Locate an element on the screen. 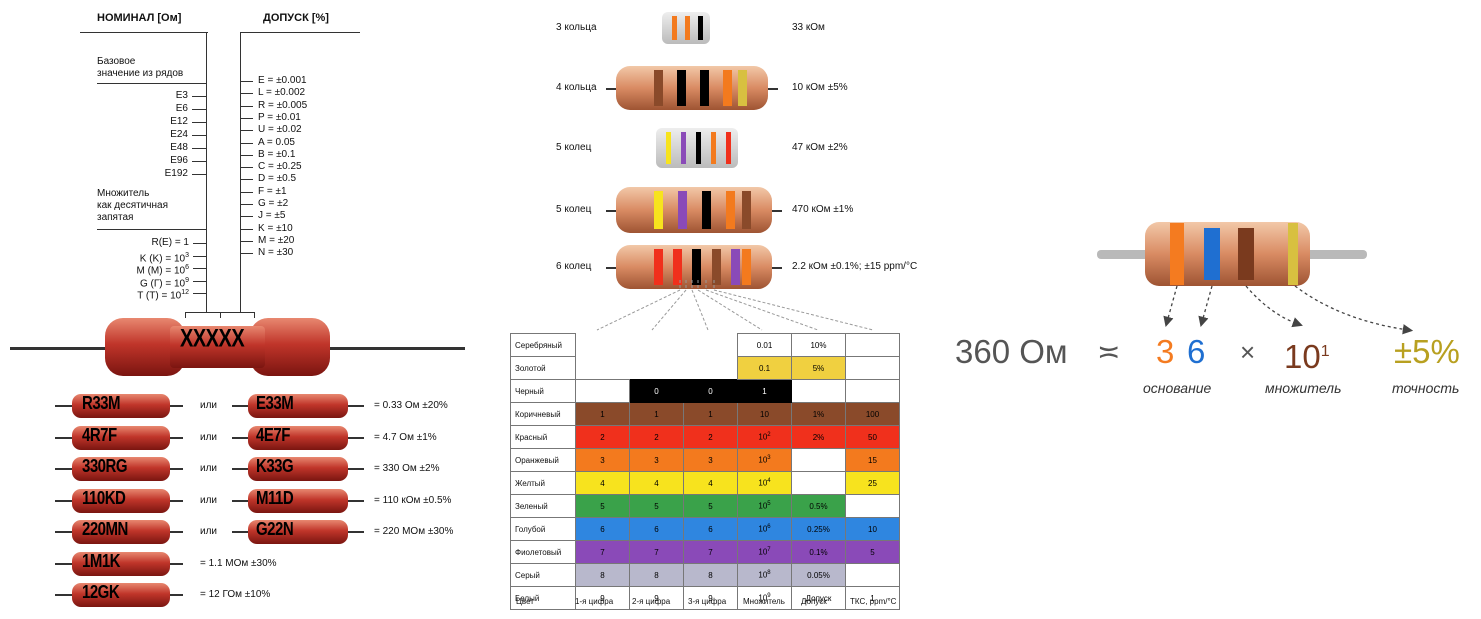  resistor-code: 12GK is located at coordinates (101, 592).